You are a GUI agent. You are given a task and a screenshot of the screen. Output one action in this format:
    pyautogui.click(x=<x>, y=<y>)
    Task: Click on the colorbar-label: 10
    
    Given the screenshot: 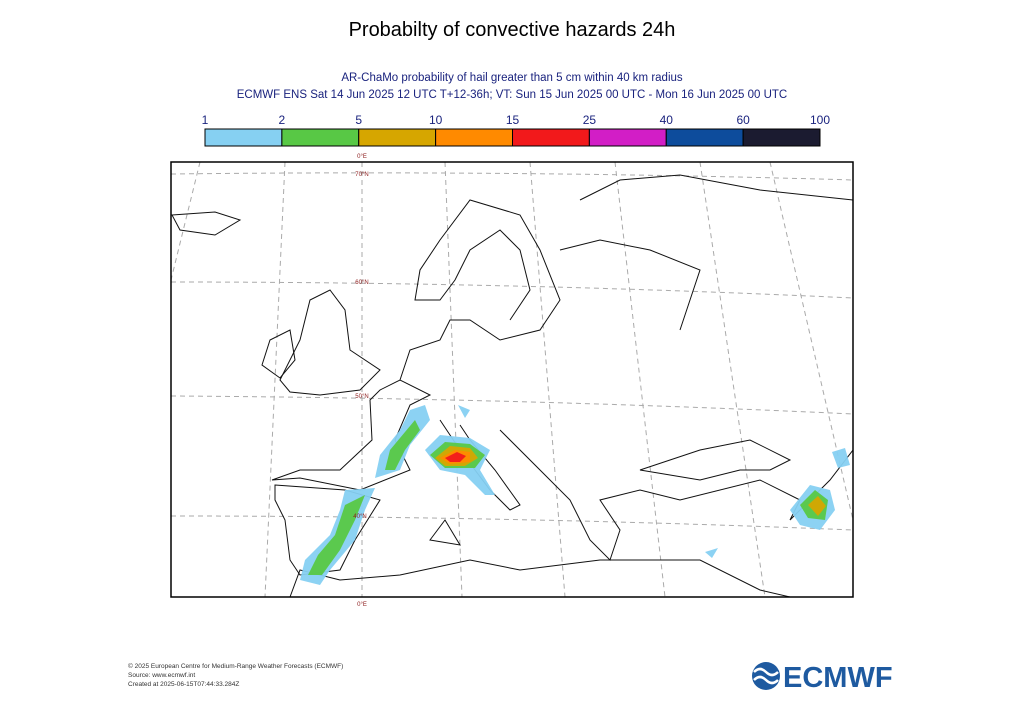 What is the action you would take?
    pyautogui.click(x=436, y=120)
    